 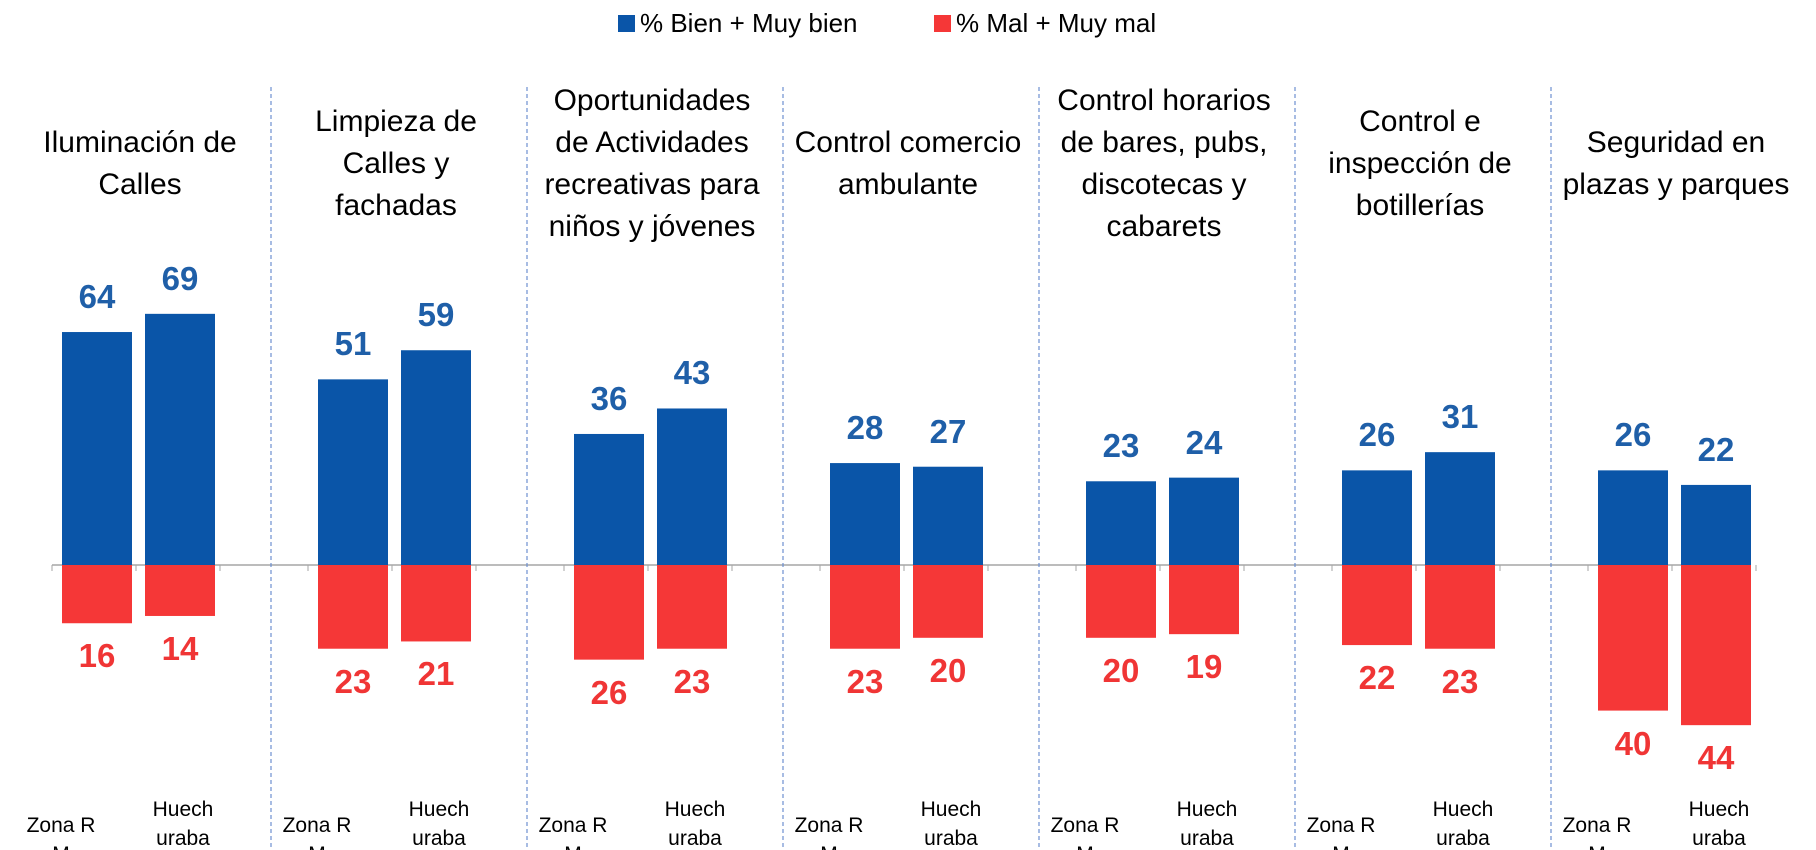 I want to click on category-label: Limpieza de Calles y fachadas, so click(x=396, y=163).